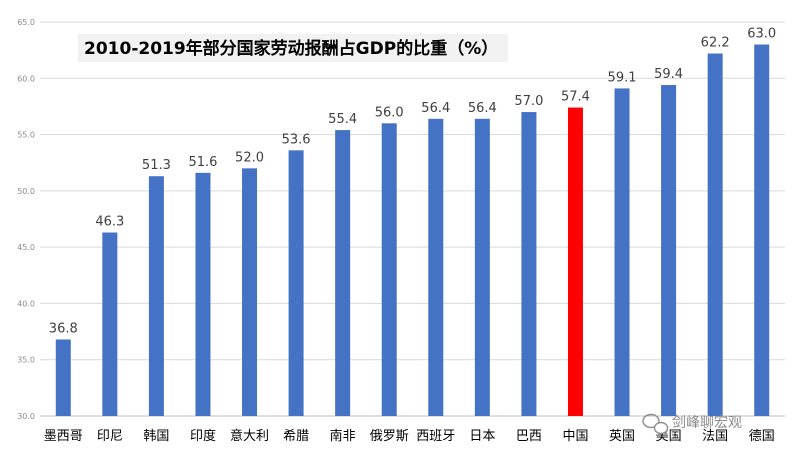 The width and height of the screenshot is (800, 462). I want to click on x-tick-label: 俄罗斯, so click(389, 436).